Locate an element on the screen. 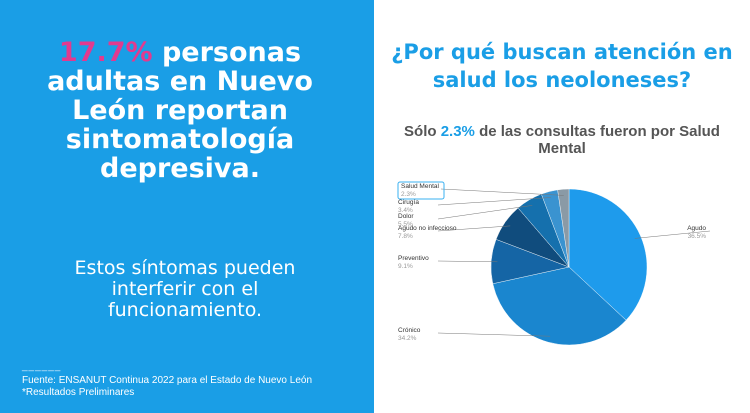 This screenshot has width=750, height=413. pie-slice-cr-nico is located at coordinates (559, 306).